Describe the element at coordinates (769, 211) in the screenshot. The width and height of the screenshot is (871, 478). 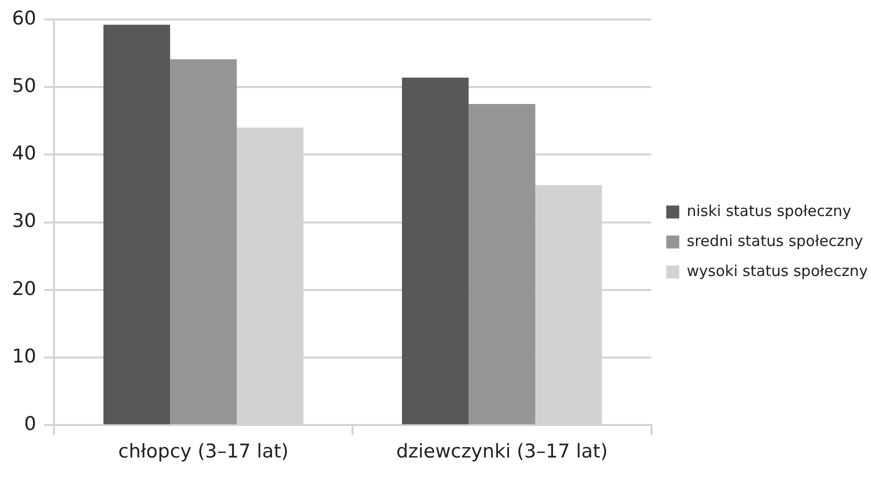
I see `legend-label: niski status społeczny` at that location.